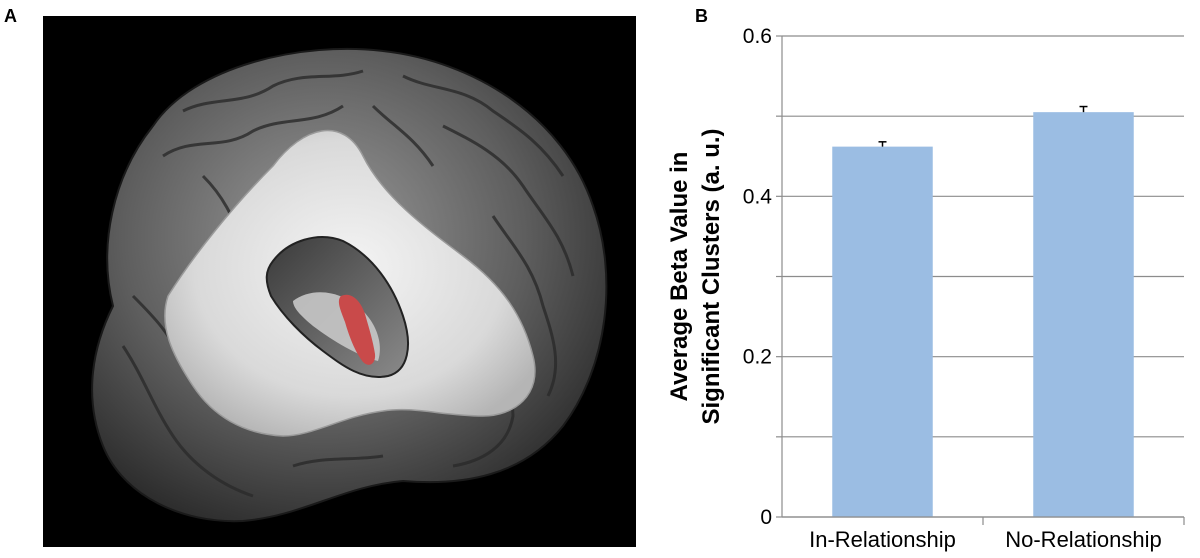  Describe the element at coordinates (10, 16) in the screenshot. I see `panel-label-a: A` at that location.